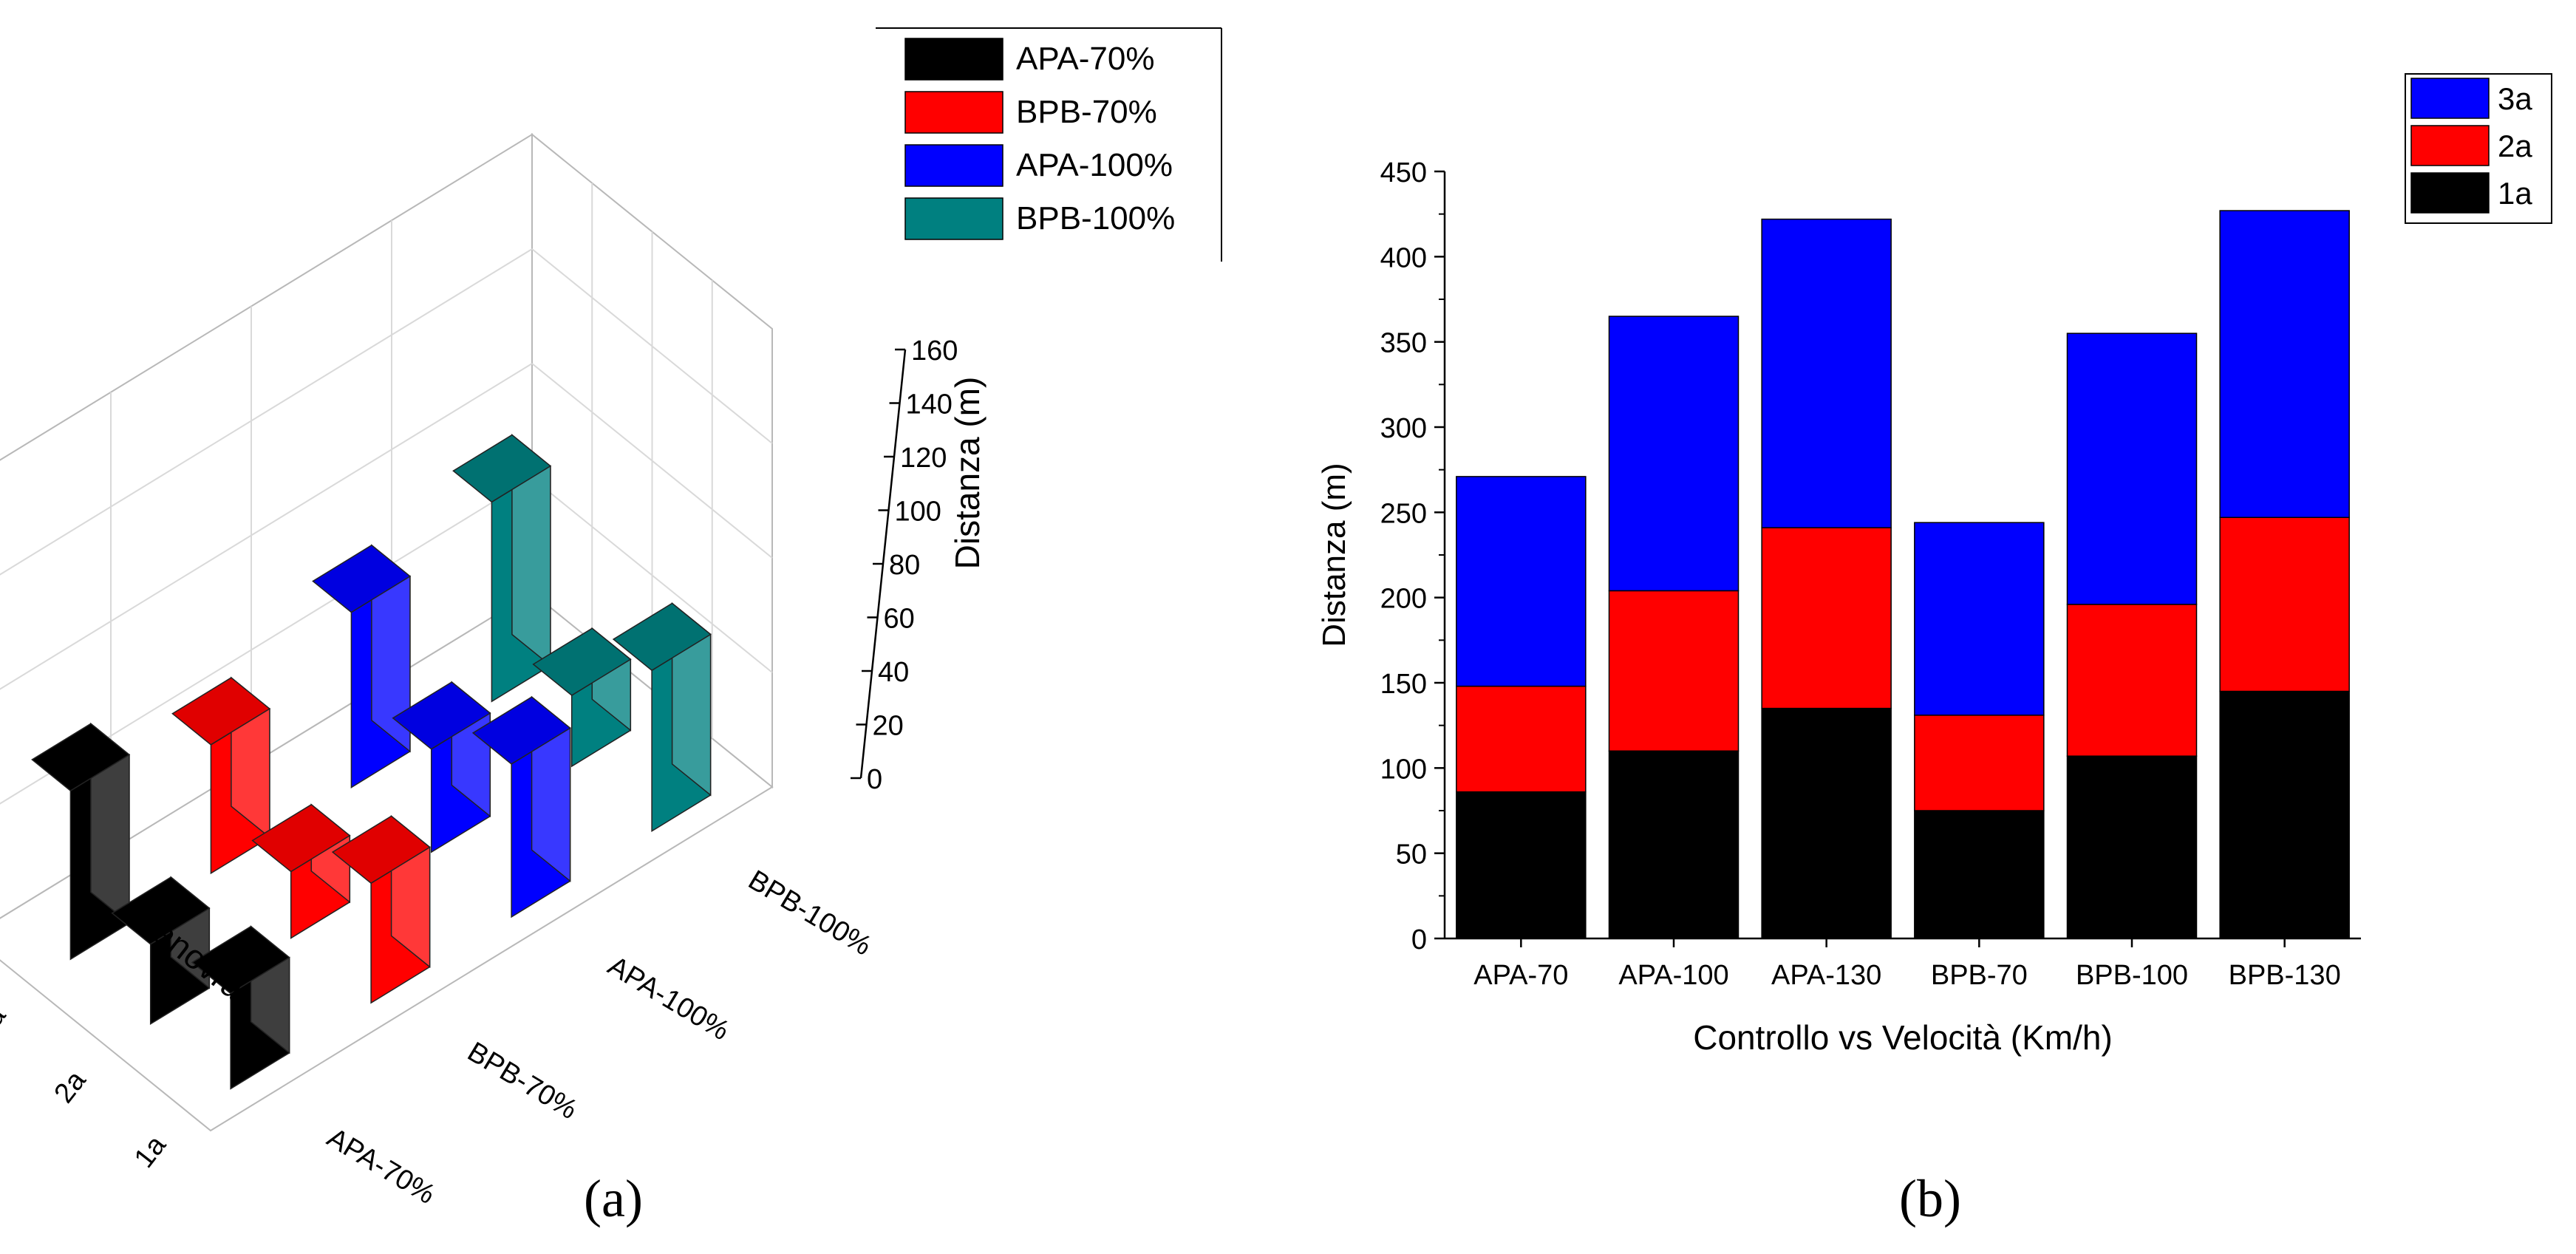 Image resolution: width=2576 pixels, height=1254 pixels. Describe the element at coordinates (967, 473) in the screenshot. I see `z-axis-title: Distanza (m)` at that location.